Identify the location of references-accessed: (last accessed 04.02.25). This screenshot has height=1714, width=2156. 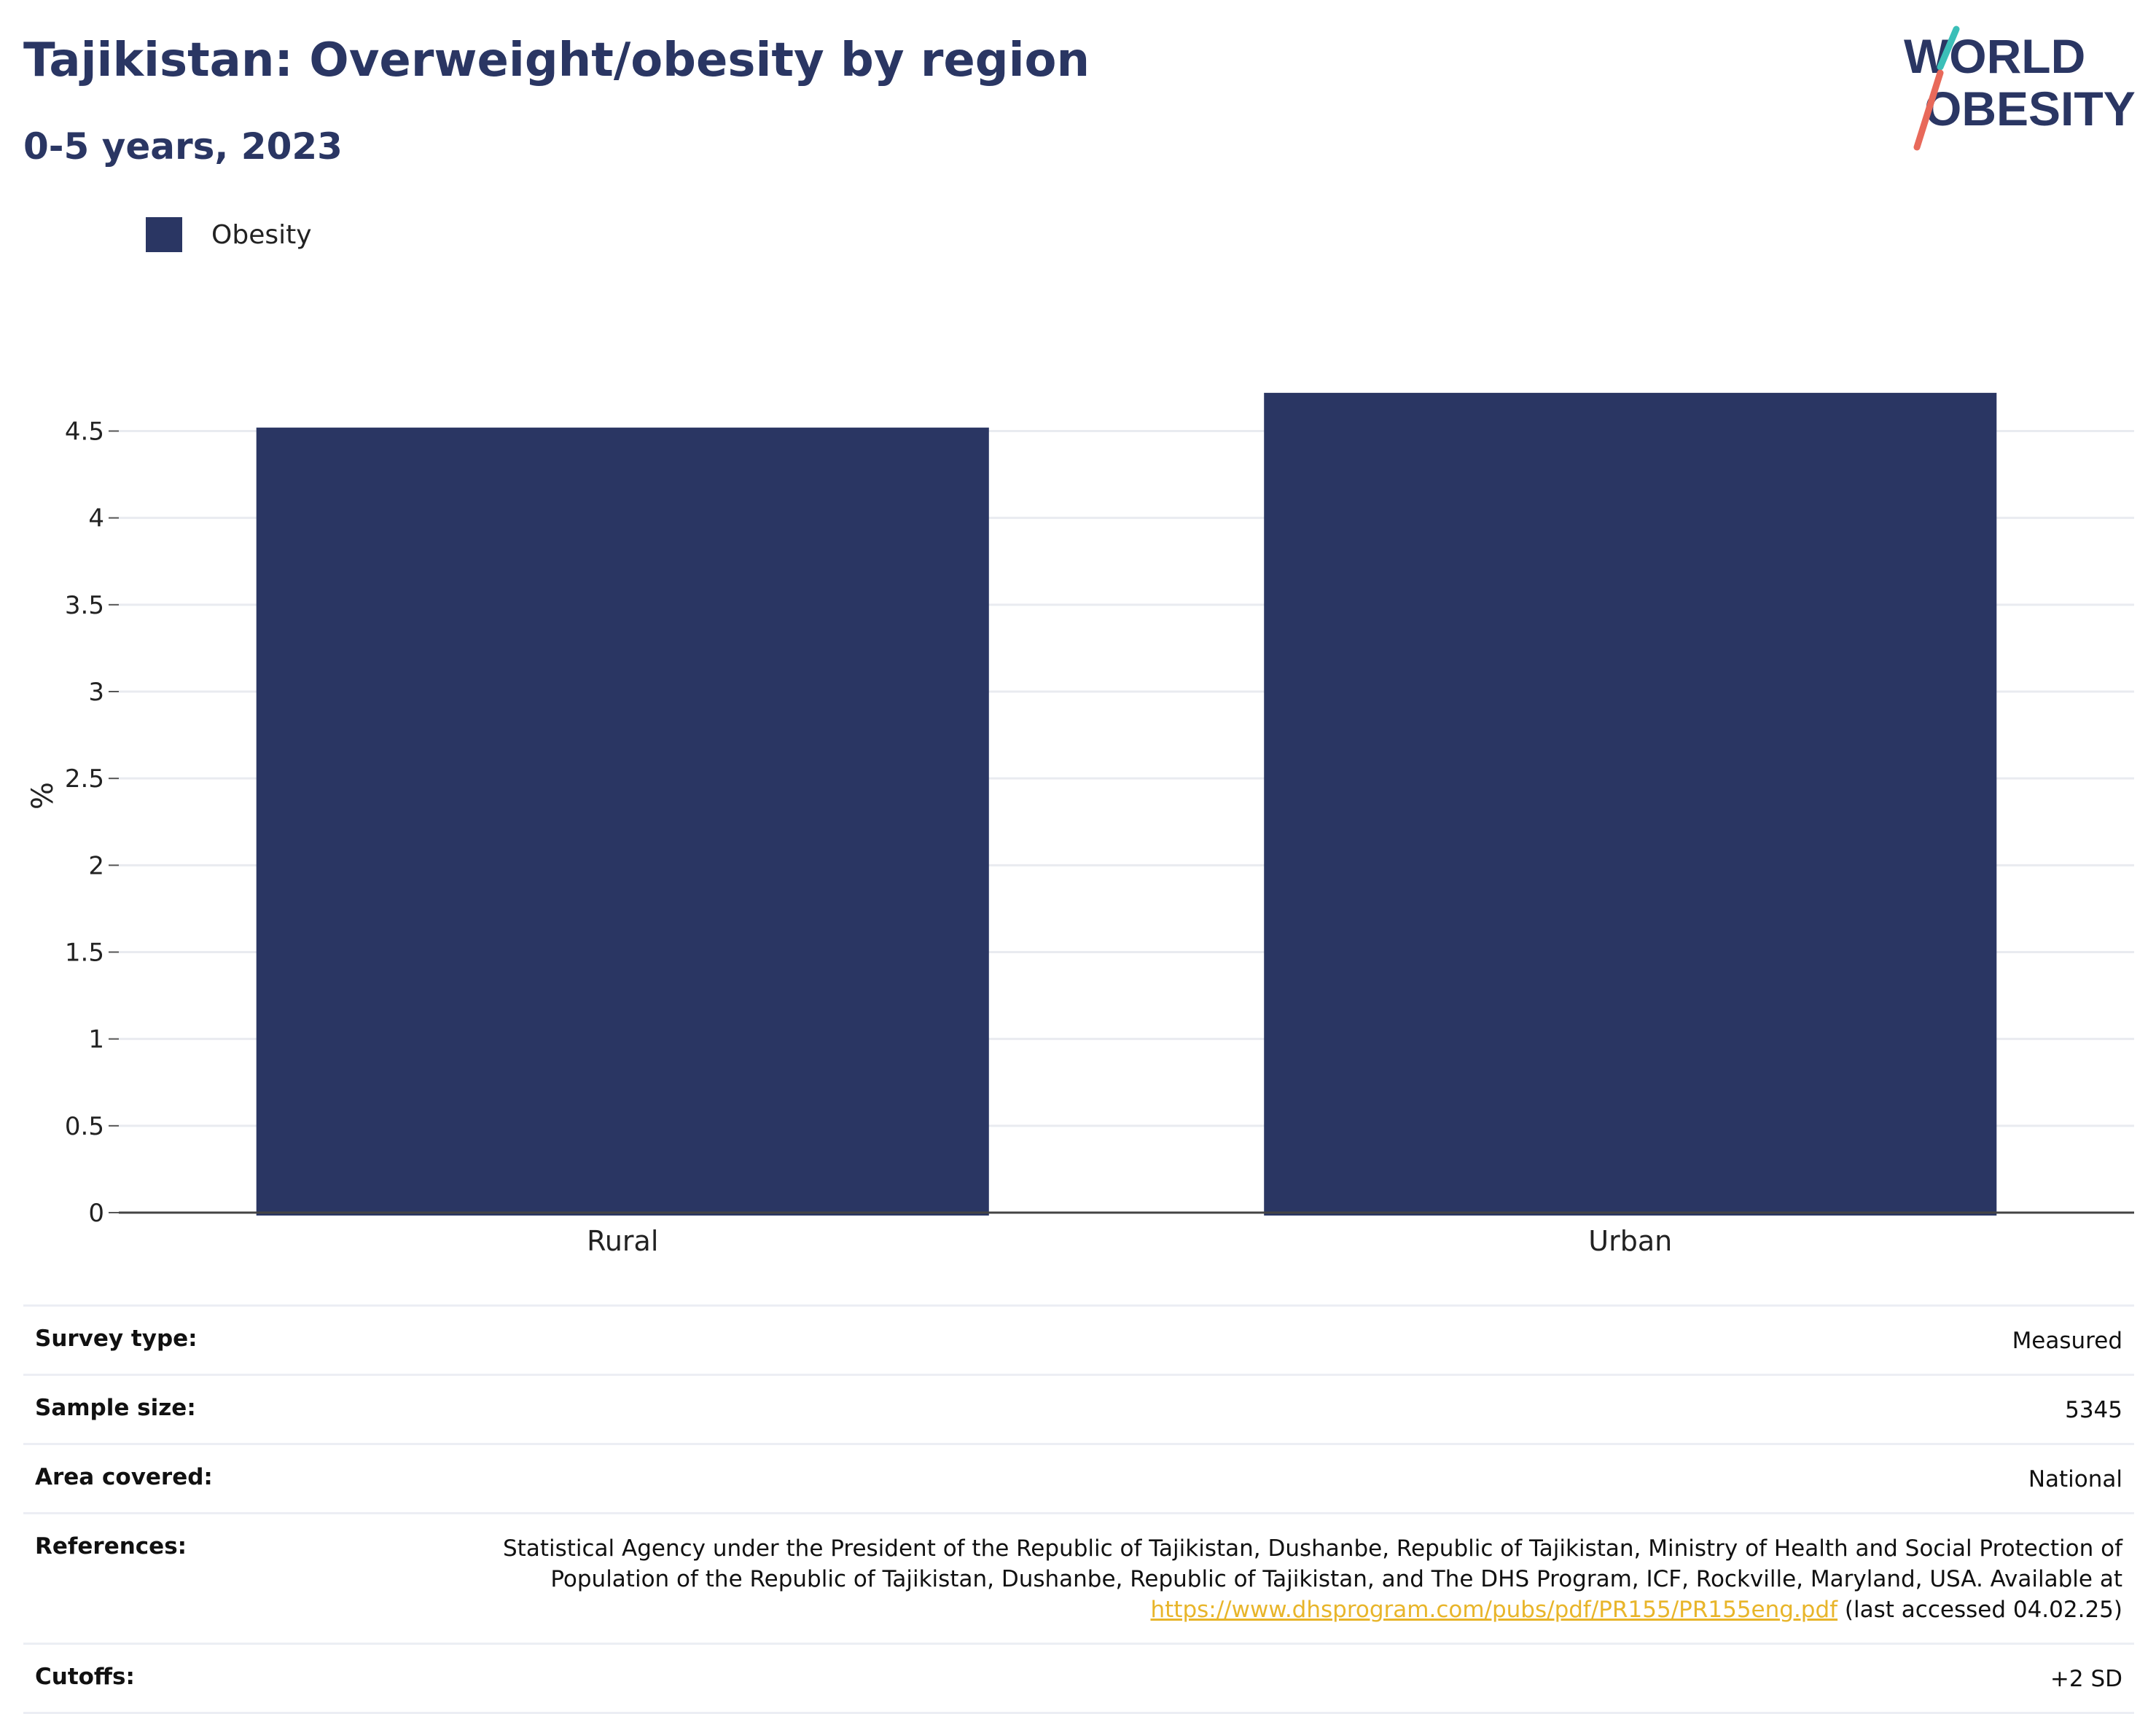
(1980, 1610).